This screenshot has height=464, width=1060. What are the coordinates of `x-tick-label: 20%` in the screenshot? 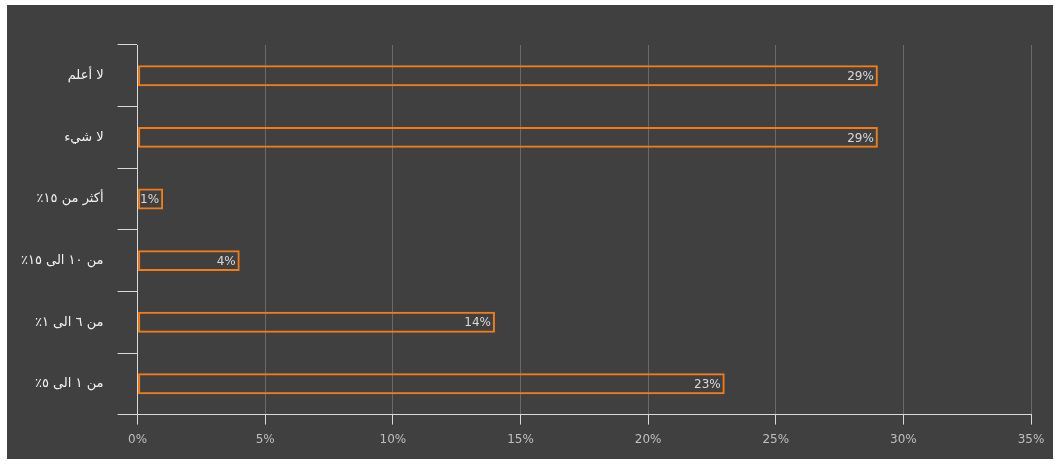 It's located at (648, 438).